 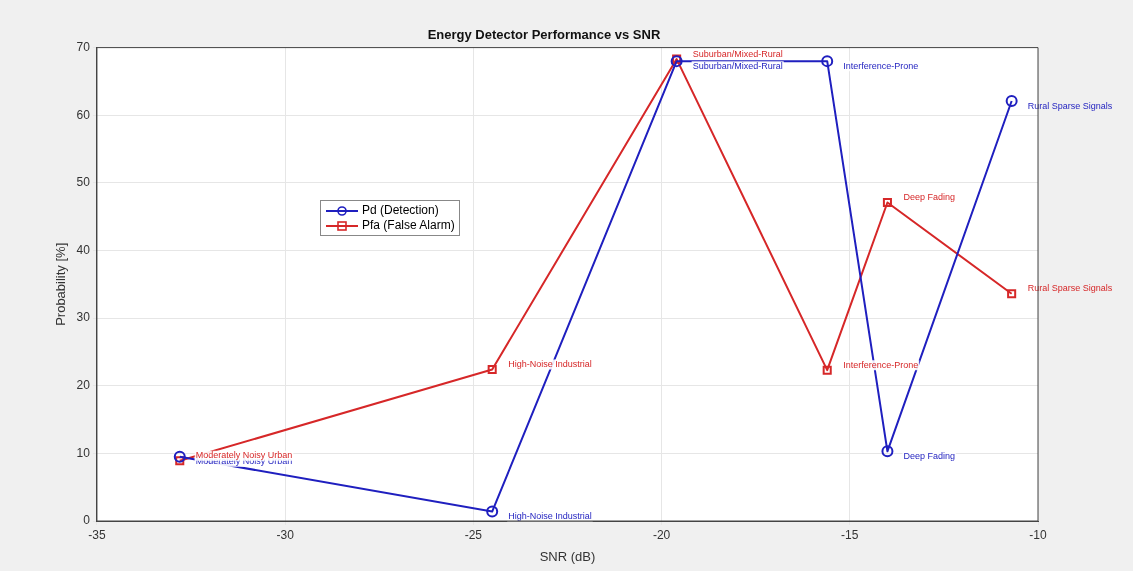 What do you see at coordinates (408, 225) in the screenshot?
I see `legend-label: Pfa (False Alarm)` at bounding box center [408, 225].